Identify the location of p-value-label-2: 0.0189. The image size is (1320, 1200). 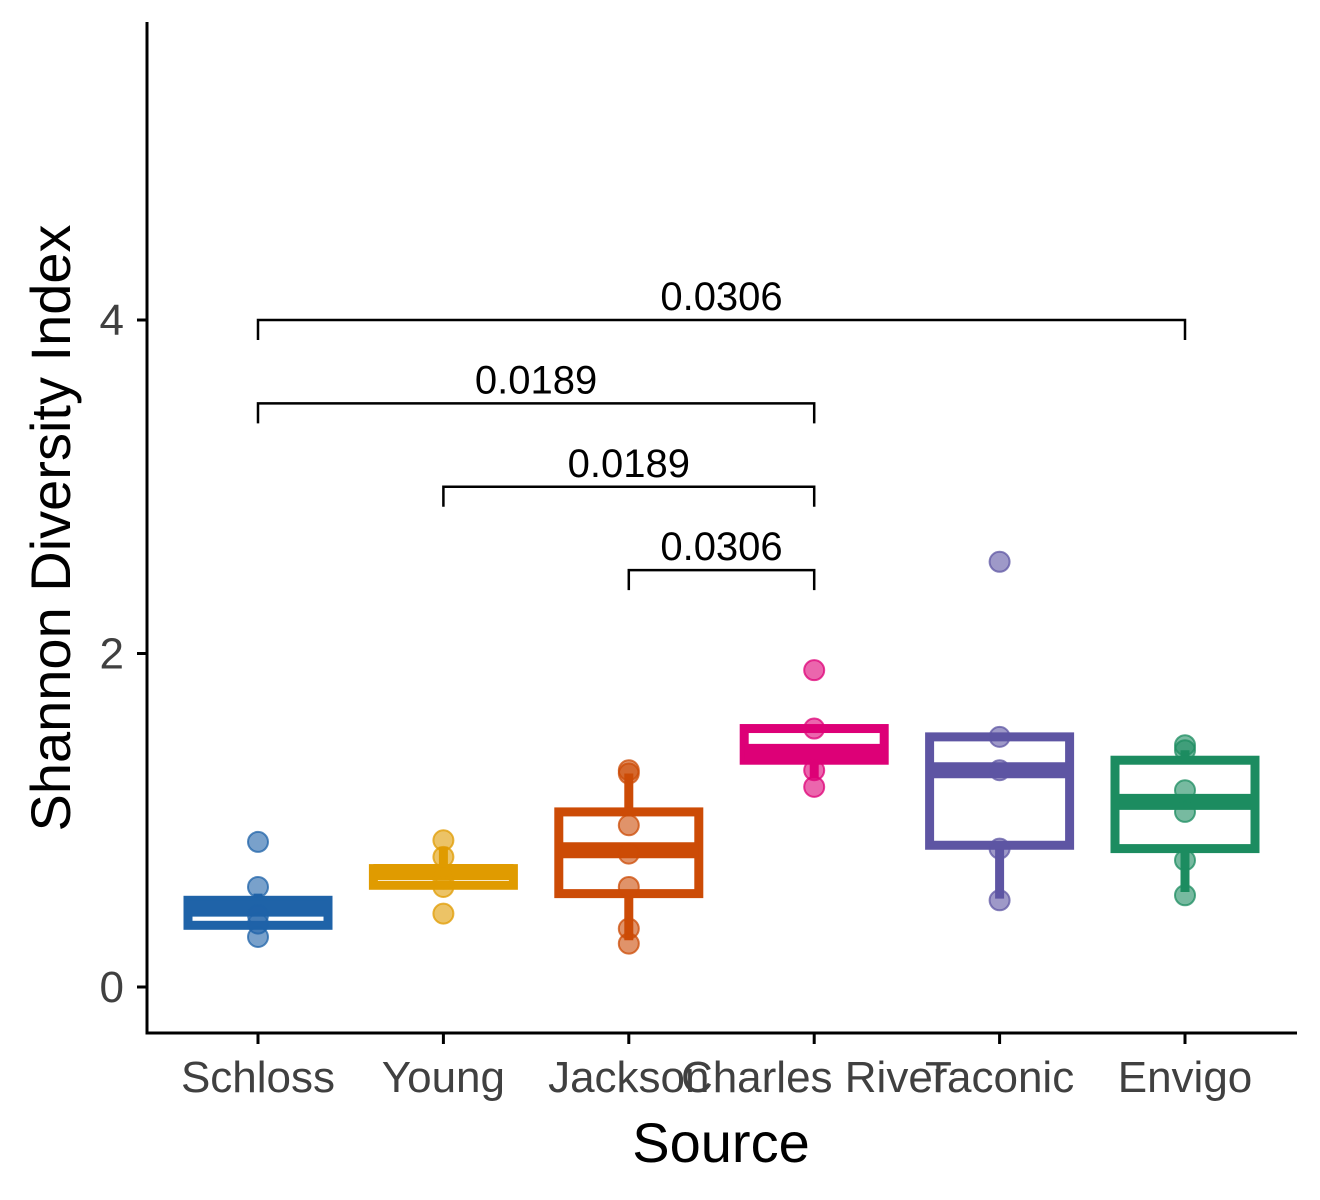
(629, 464).